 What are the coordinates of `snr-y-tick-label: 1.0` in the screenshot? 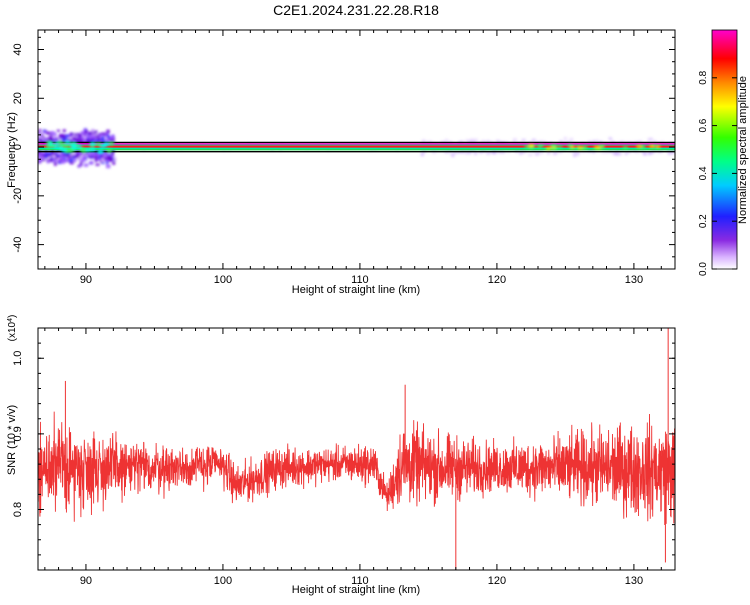 It's located at (18, 358).